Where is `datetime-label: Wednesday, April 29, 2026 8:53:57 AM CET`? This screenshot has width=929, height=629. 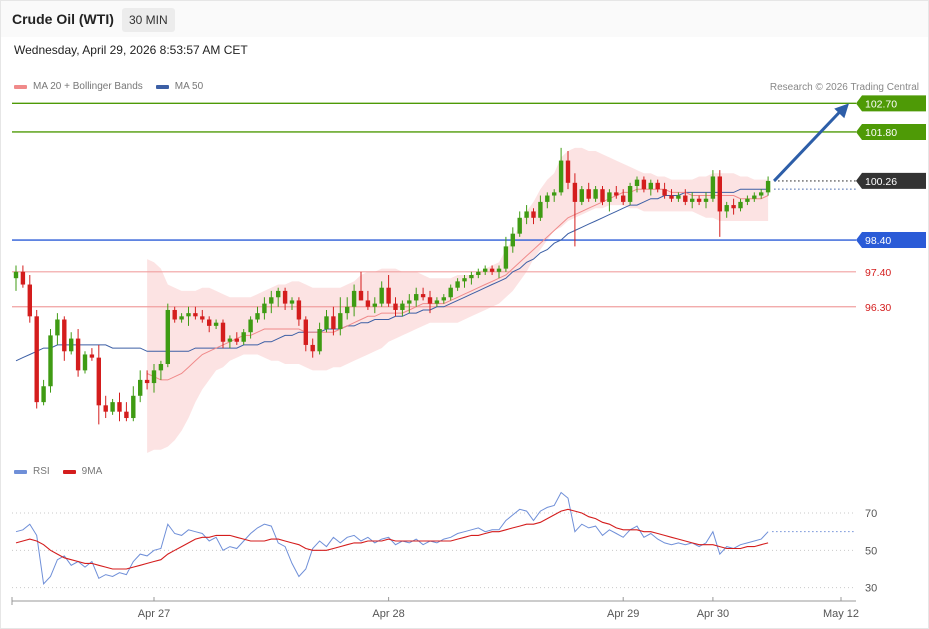
datetime-label: Wednesday, April 29, 2026 8:53:57 AM CET is located at coordinates (131, 50).